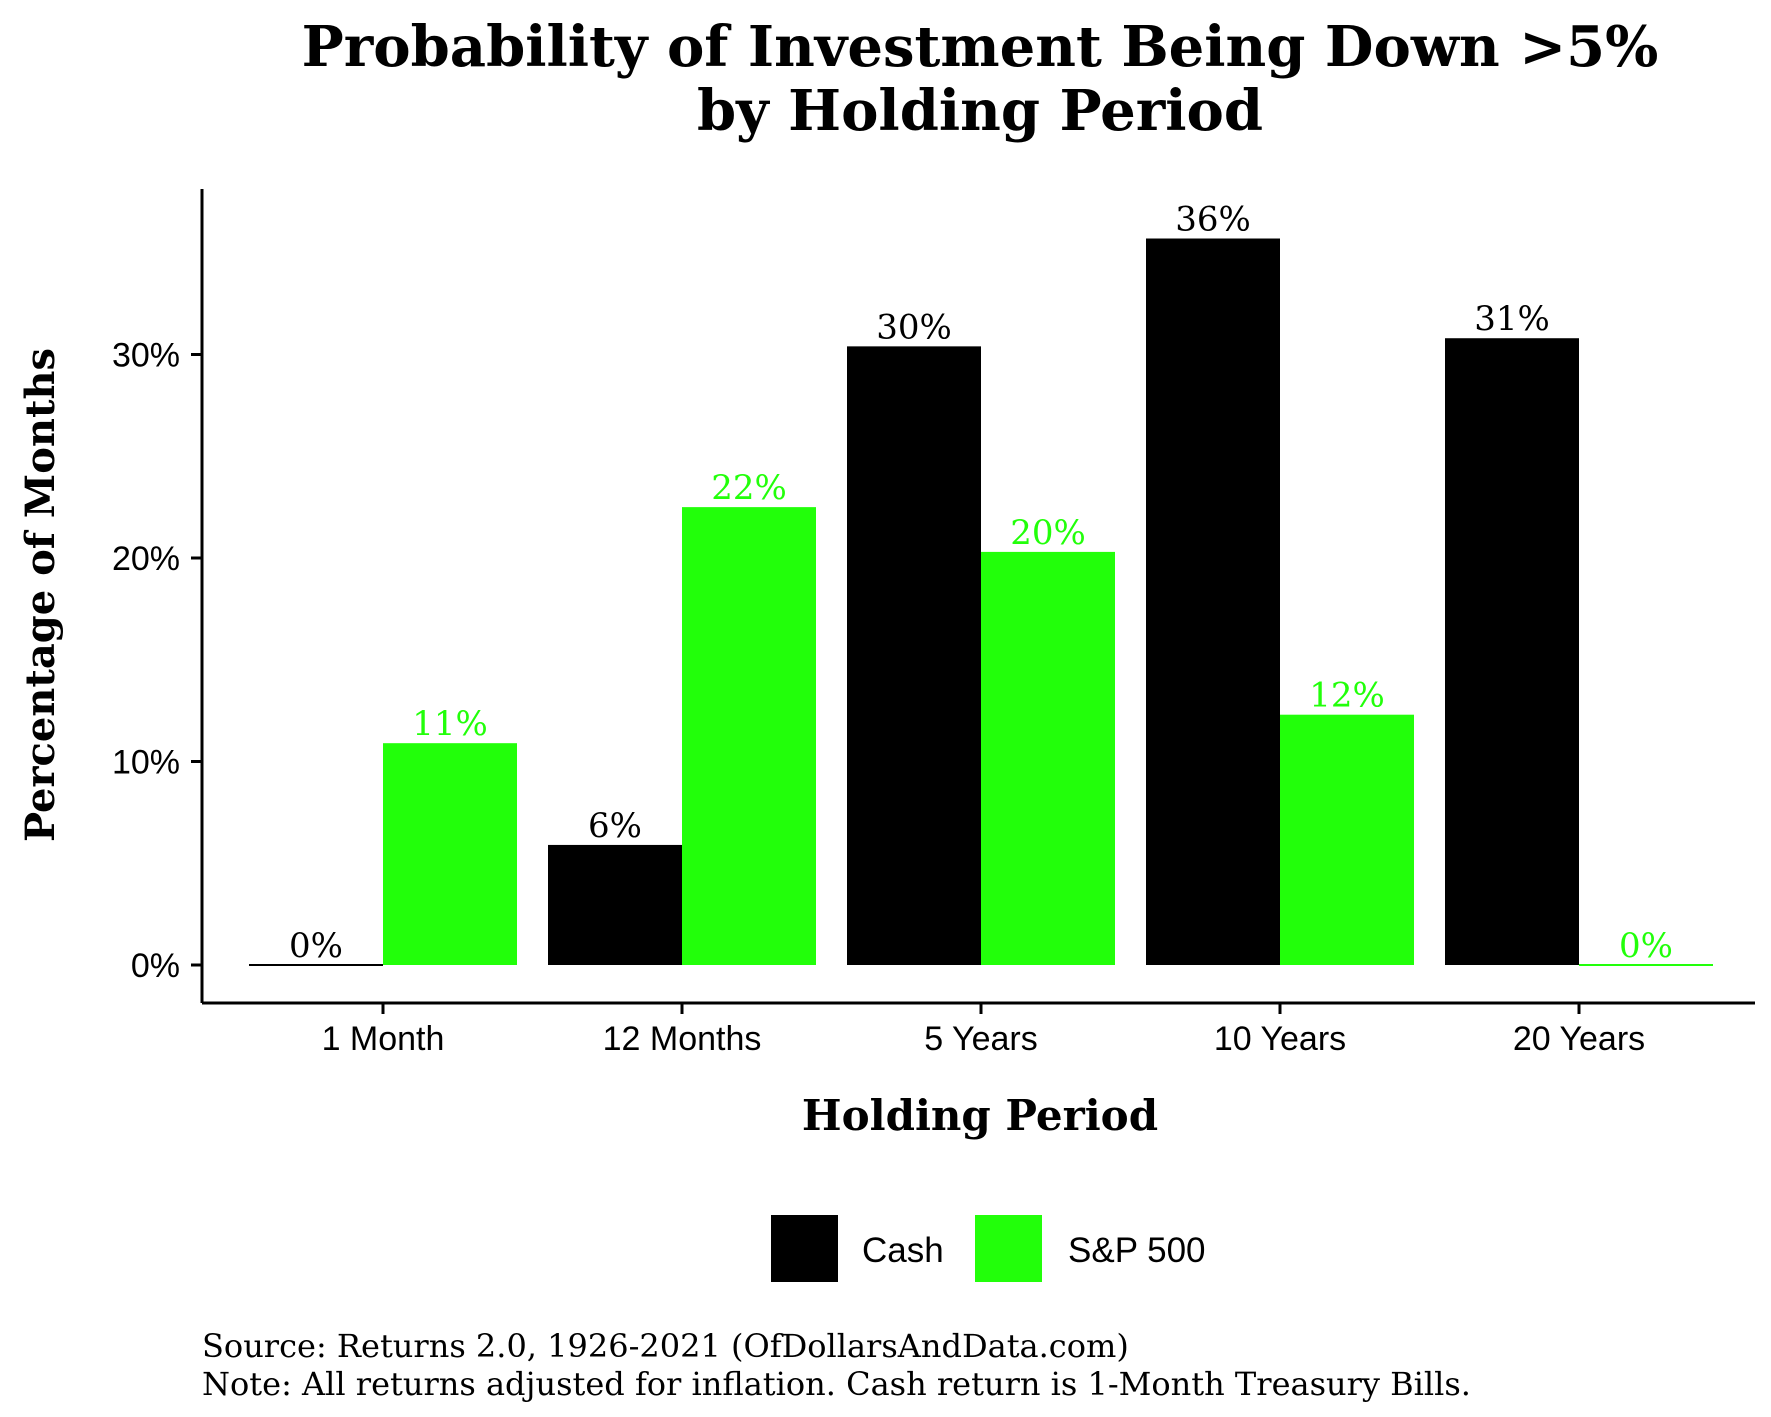 Image resolution: width=1771 pixels, height=1417 pixels. I want to click on legend-swatch-cash, so click(804, 1248).